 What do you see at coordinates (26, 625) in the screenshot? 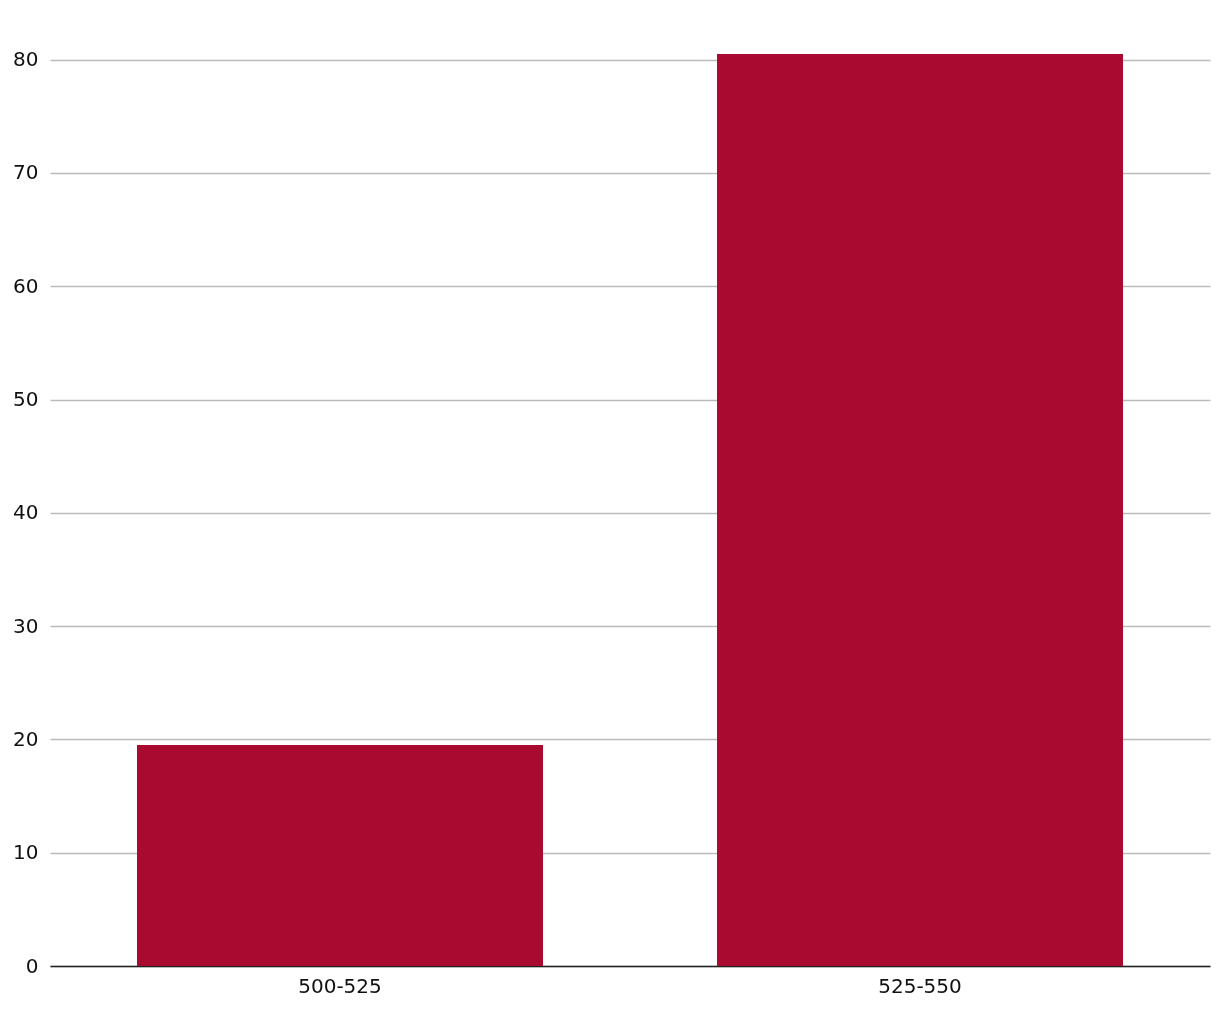
I see `y-tick-label: 30` at bounding box center [26, 625].